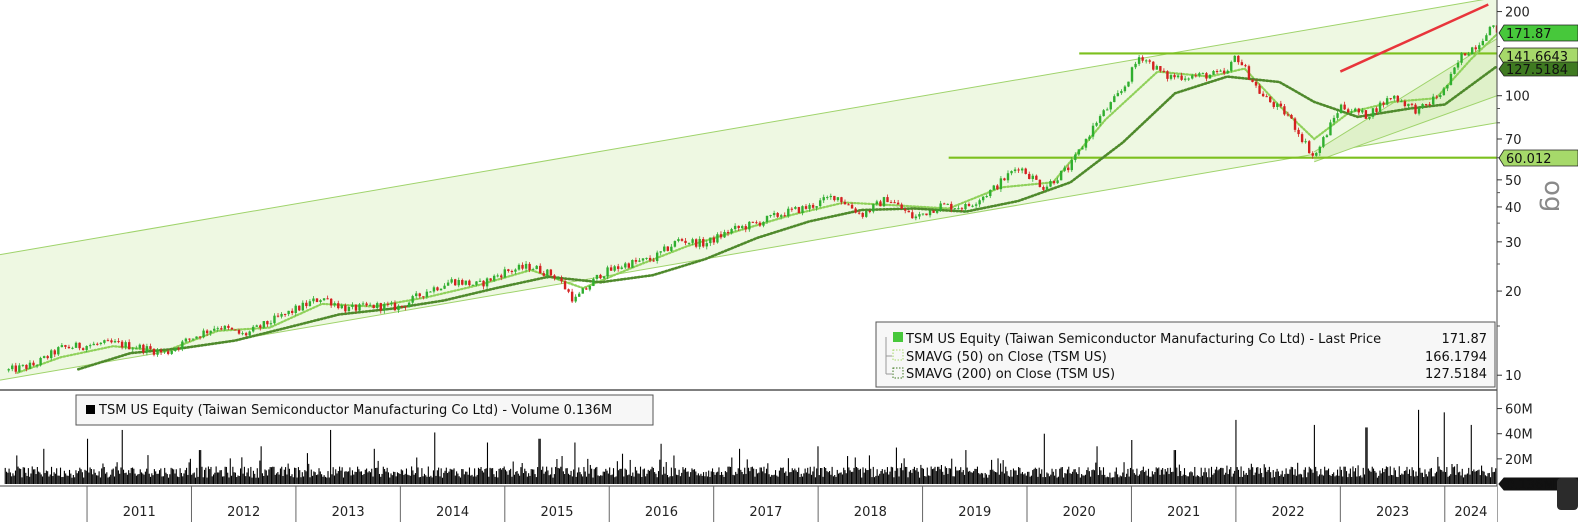 Image resolution: width=1578 pixels, height=522 pixels. I want to click on legend-value: 171.87, so click(1465, 339).